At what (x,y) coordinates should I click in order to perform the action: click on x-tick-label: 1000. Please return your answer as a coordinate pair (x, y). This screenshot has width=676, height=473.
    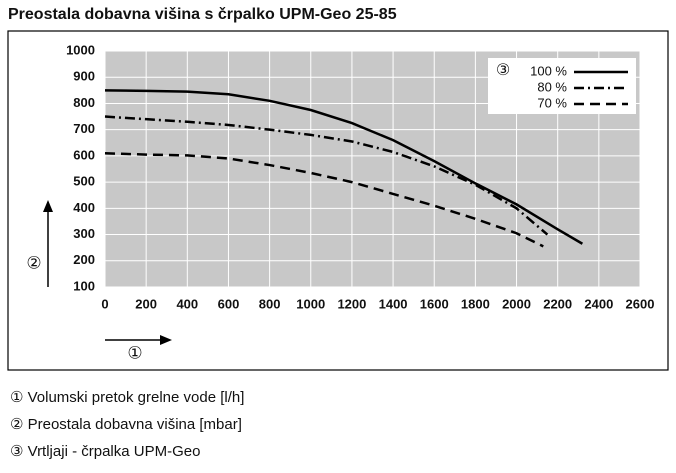
    Looking at the image, I should click on (310, 303).